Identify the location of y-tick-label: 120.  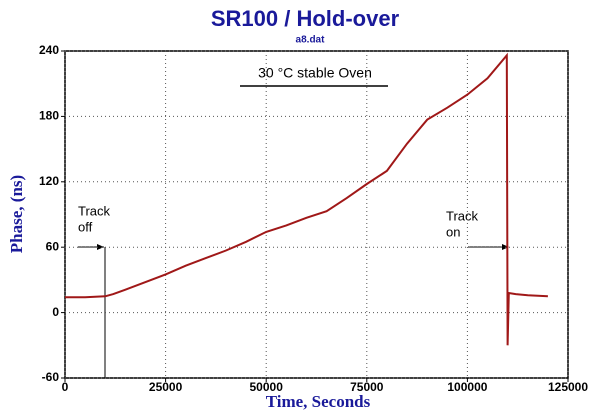
(49, 181).